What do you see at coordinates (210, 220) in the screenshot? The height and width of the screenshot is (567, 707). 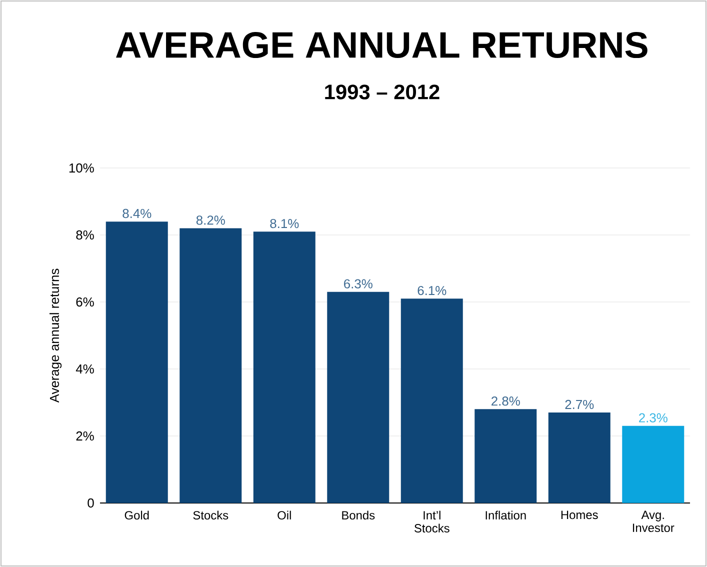 I see `data-label: 8.2%` at bounding box center [210, 220].